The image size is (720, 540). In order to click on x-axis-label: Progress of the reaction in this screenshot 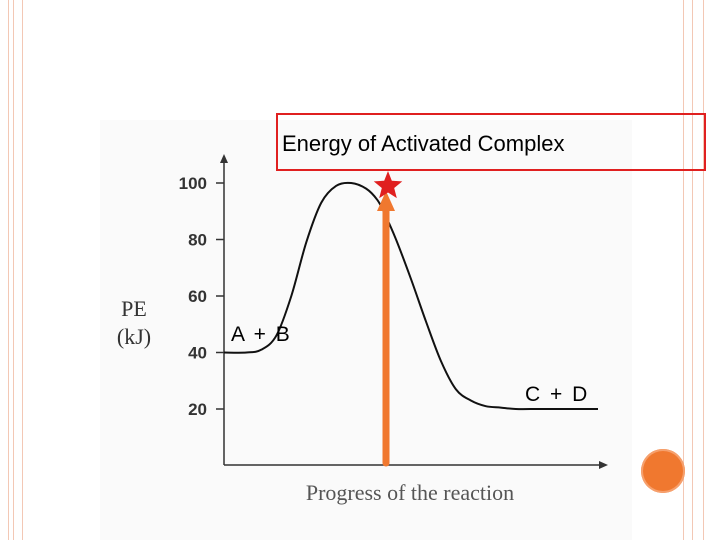, I will do `click(410, 492)`.